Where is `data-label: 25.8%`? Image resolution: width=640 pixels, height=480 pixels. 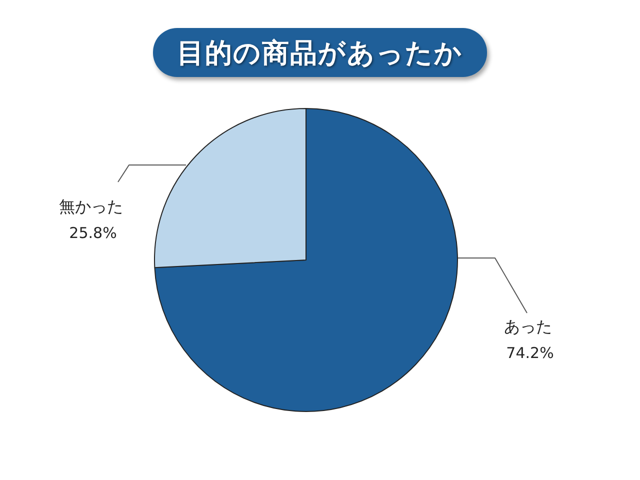
data-label: 25.8% is located at coordinates (93, 233).